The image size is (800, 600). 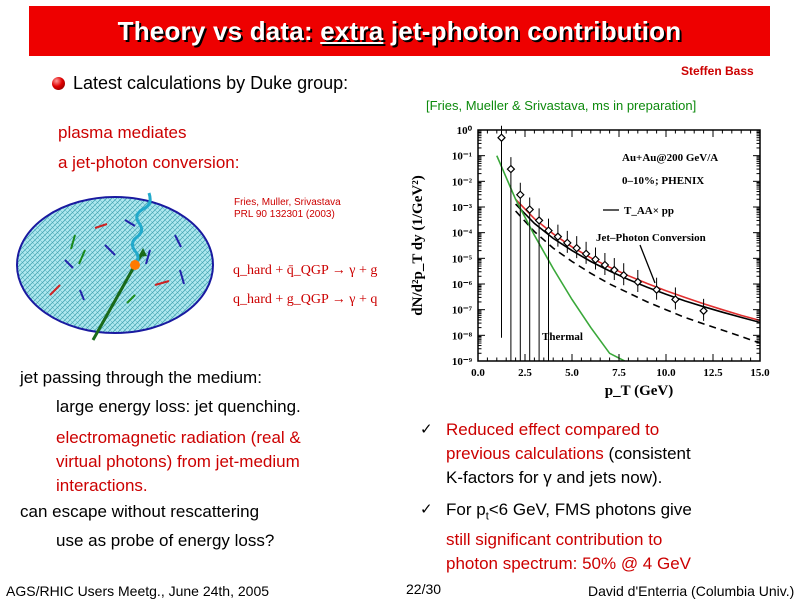 What do you see at coordinates (352, 30) in the screenshot?
I see `title-emphasis: extra` at bounding box center [352, 30].